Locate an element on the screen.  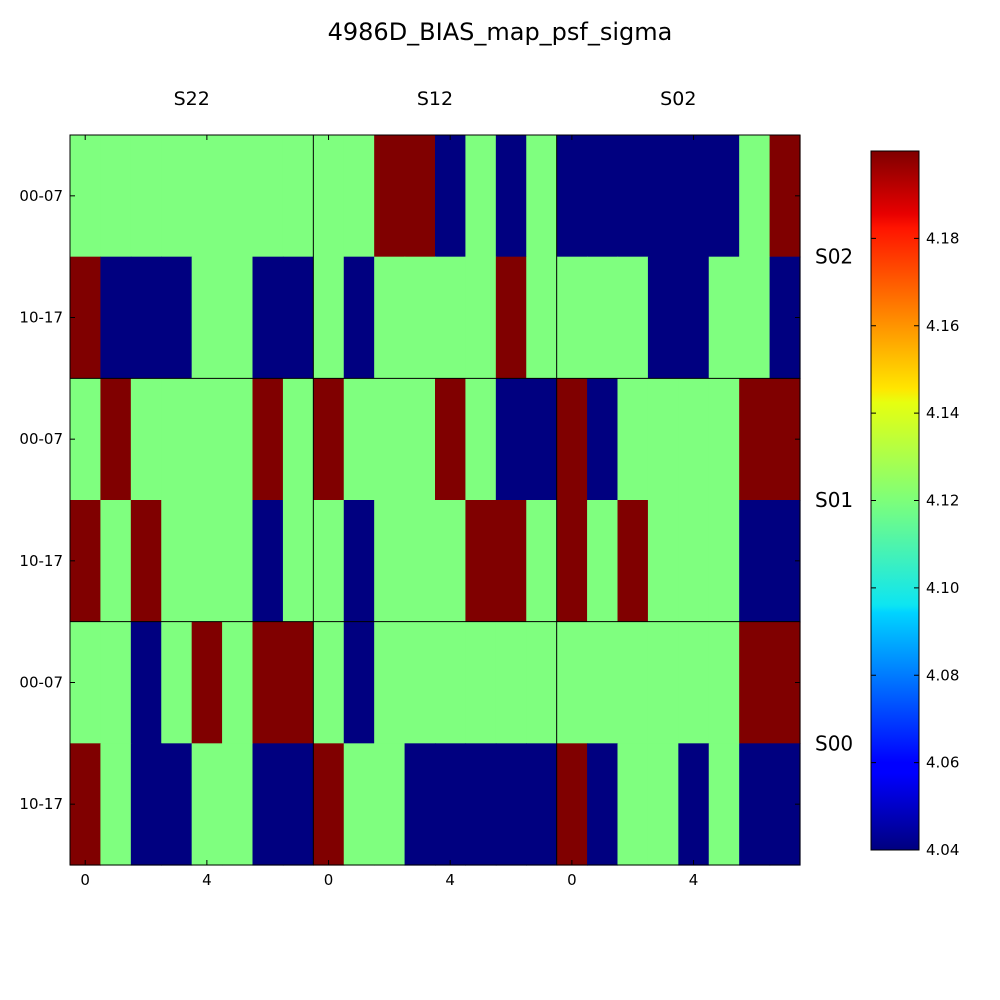
colorbar-gradient is located at coordinates (895, 500).